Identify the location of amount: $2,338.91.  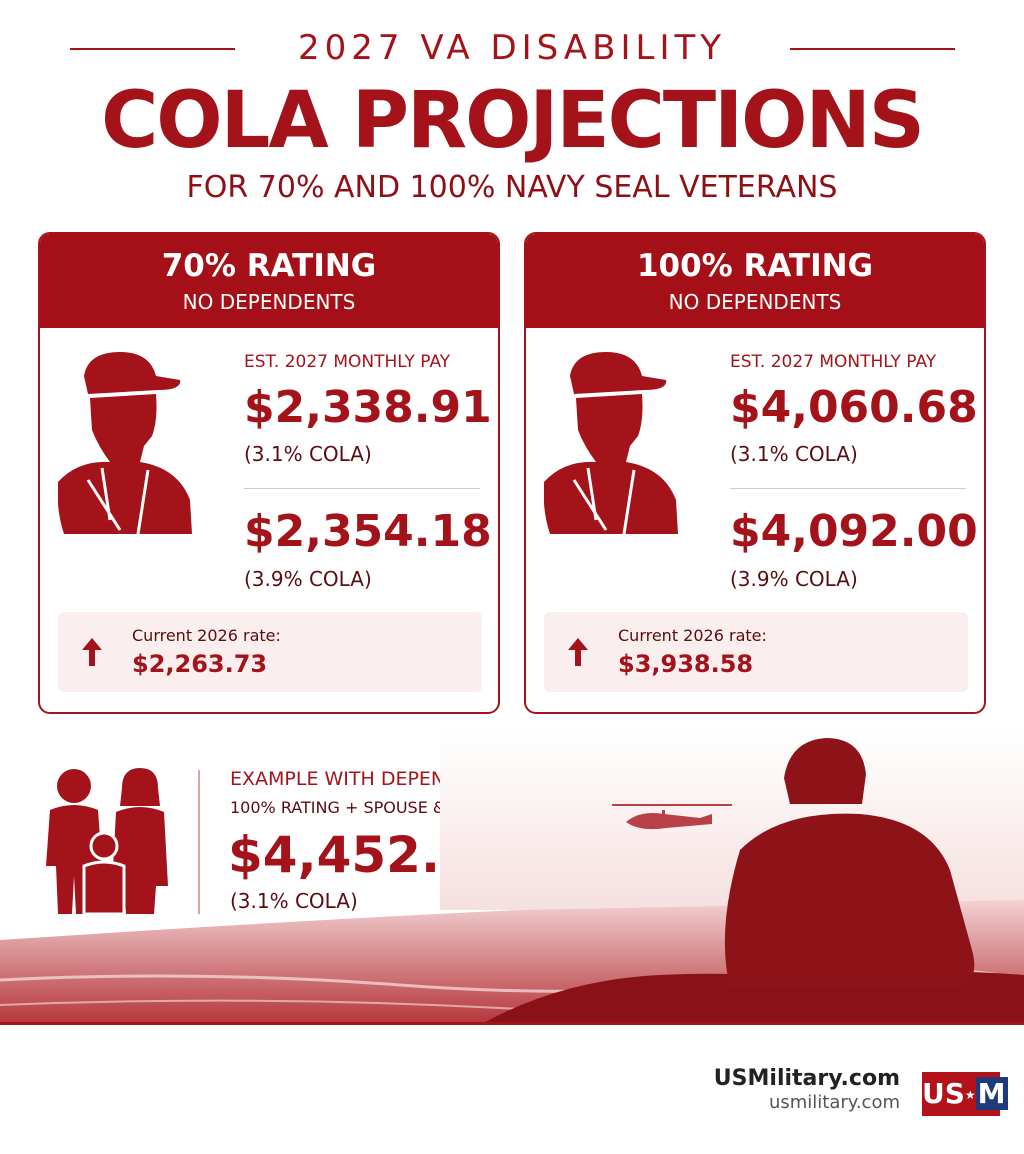
(368, 407).